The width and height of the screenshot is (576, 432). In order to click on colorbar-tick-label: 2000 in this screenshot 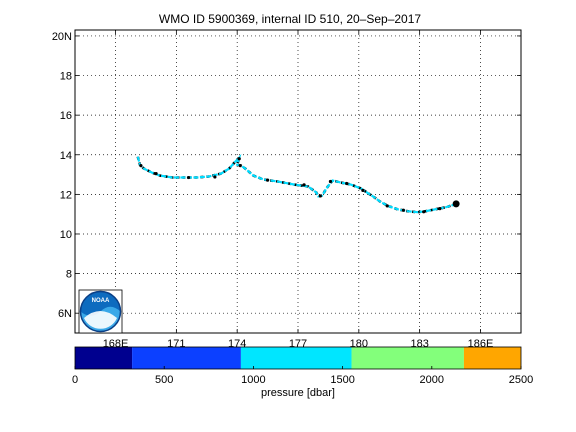, I will do `click(432, 380)`.